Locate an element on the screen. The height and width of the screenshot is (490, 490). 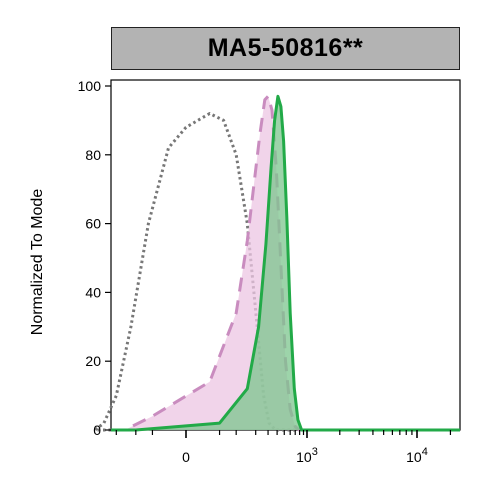
y-tick-label-100: 100 is located at coordinates (90, 86).